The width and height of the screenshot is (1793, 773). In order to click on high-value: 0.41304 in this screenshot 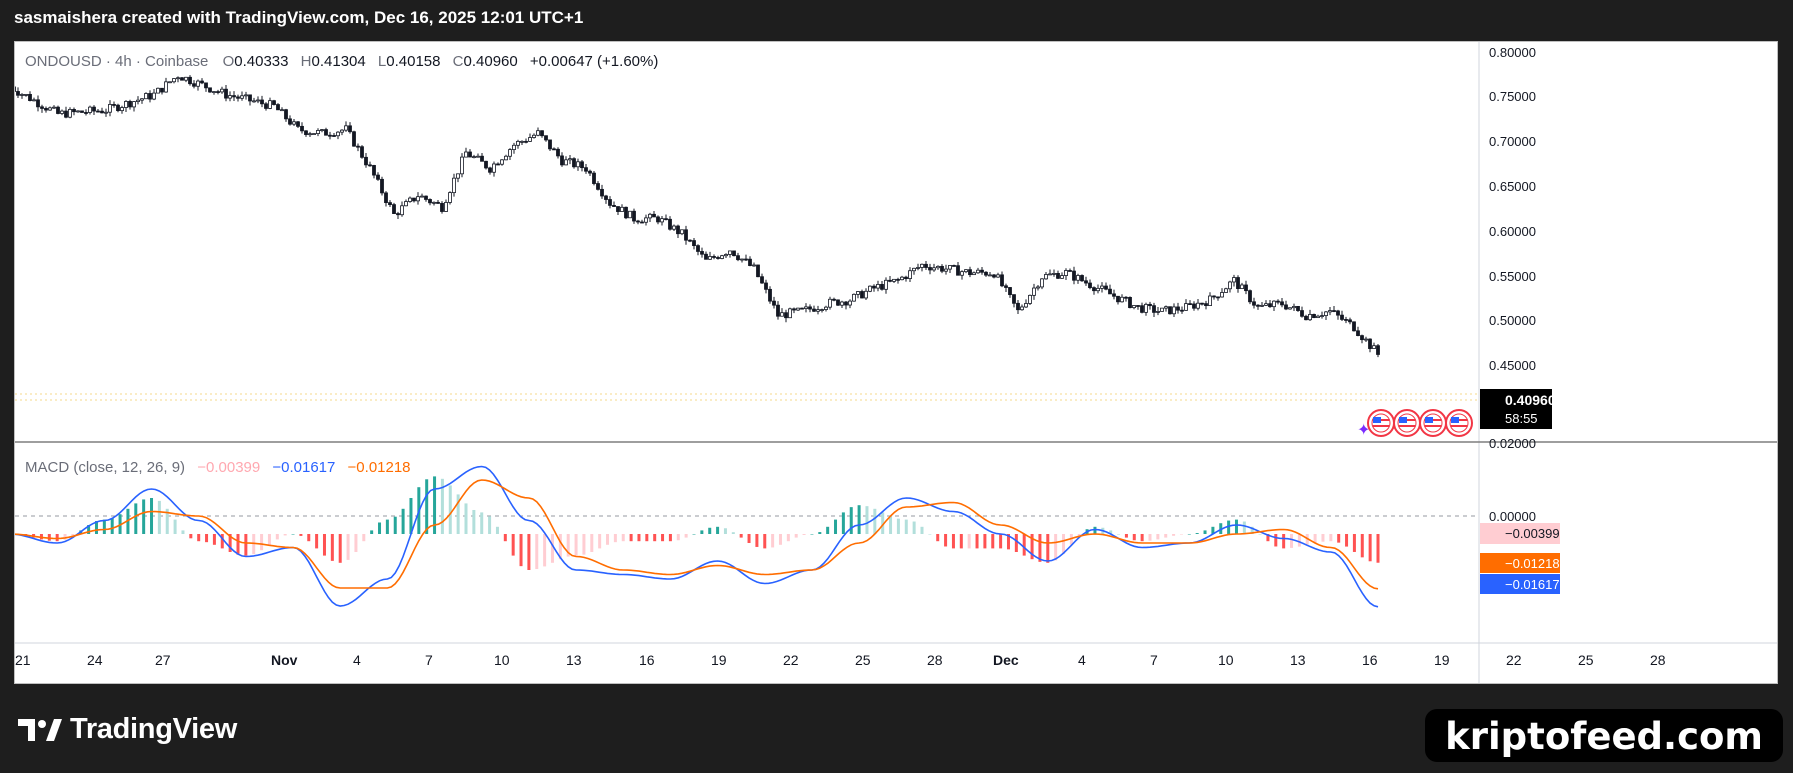, I will do `click(339, 61)`.